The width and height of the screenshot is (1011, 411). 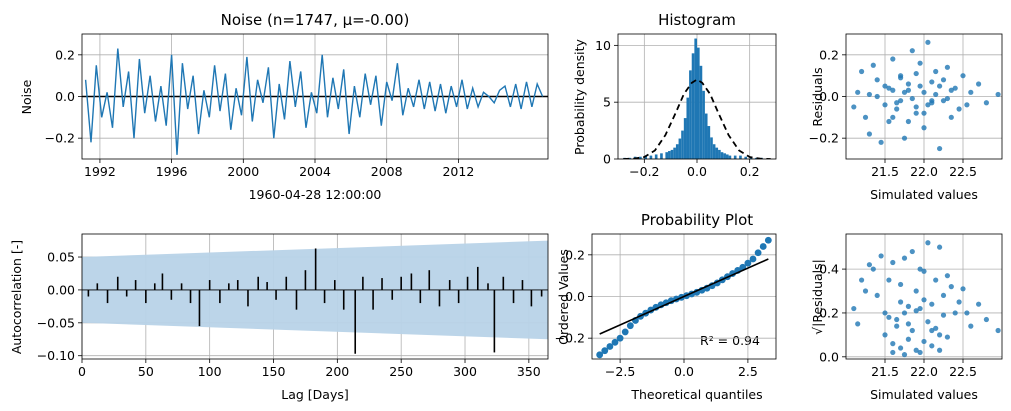 I want to click on resid_vs_sim-plot-area, so click(x=926, y=95).